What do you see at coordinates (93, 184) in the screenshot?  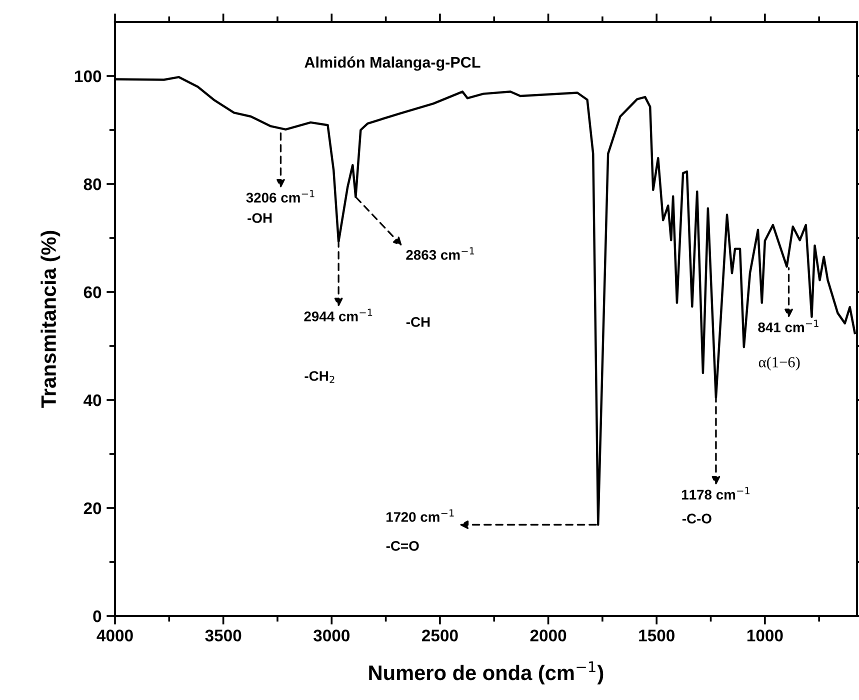 I see `y-tick-label: 80` at bounding box center [93, 184].